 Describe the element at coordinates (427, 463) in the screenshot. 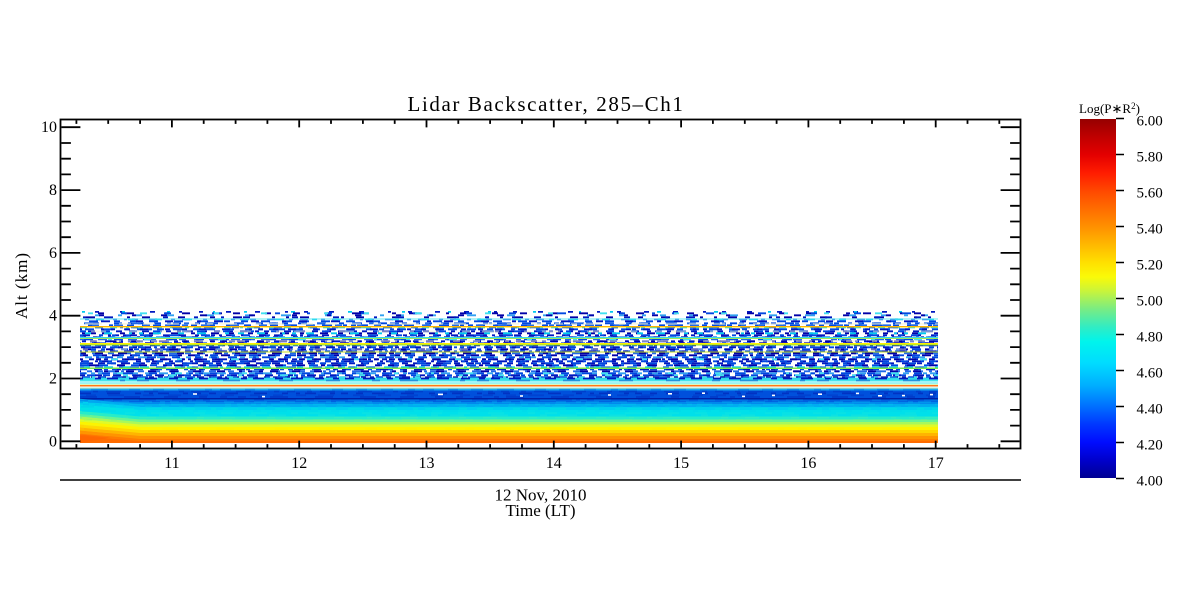

I see `svg-text: 13` at that location.